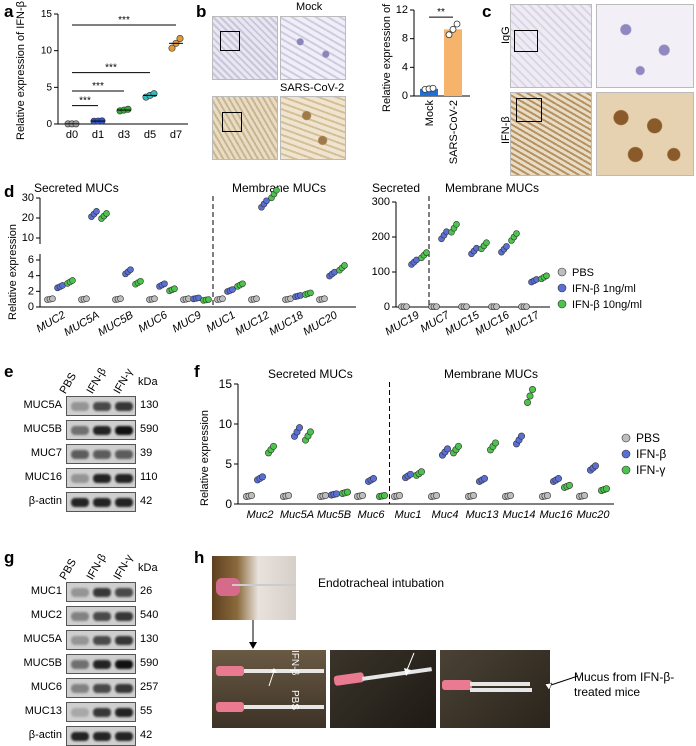  I want to click on x-tick-label: Muc14, so click(518, 515).